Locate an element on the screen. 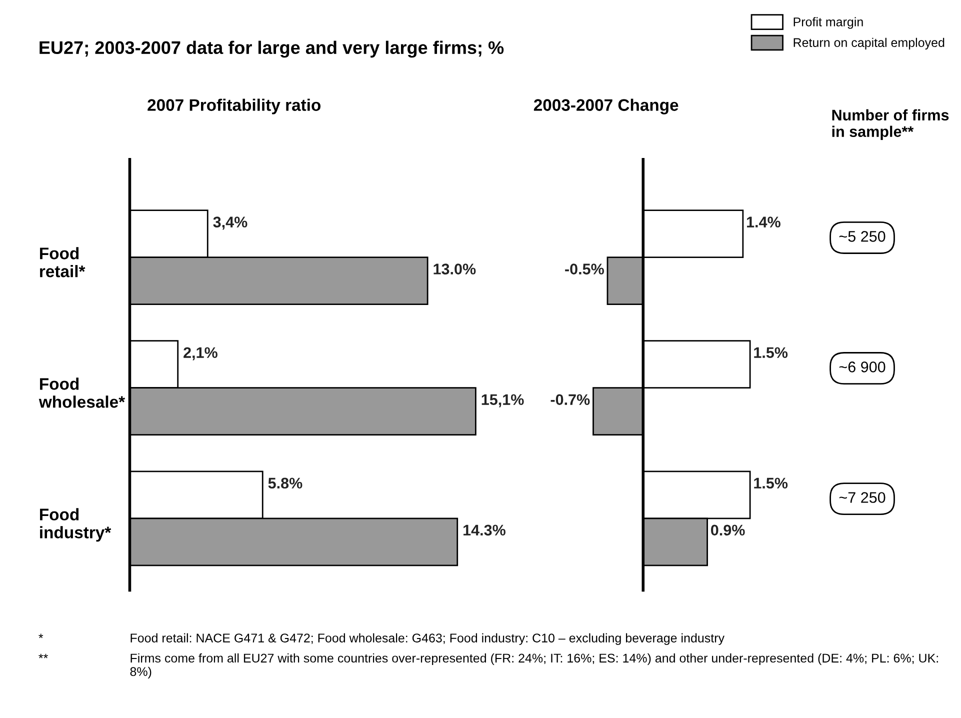  text: Food retail: NACE G471 & G472; Food wholesale: G463; Food industry: C10 – excluding beverage industry is located at coordinates (427, 639).